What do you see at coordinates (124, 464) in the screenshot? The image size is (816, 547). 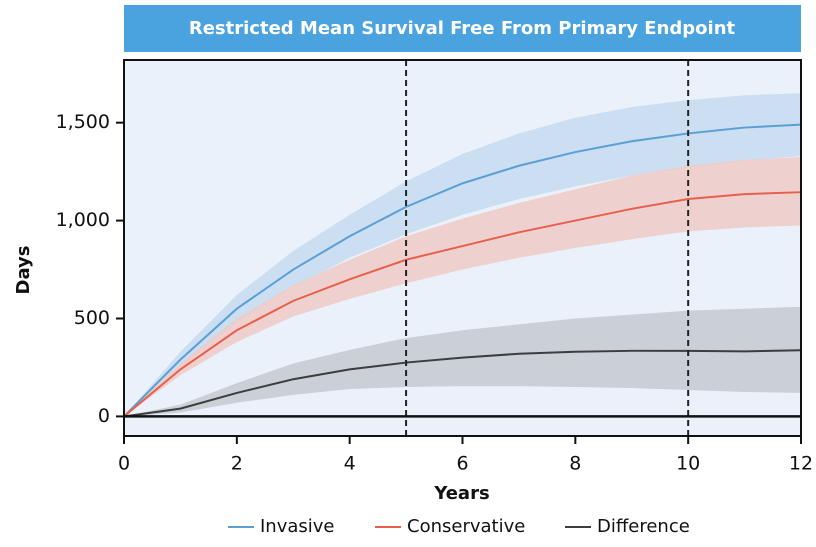 I see `x-tick-label: 0` at bounding box center [124, 464].